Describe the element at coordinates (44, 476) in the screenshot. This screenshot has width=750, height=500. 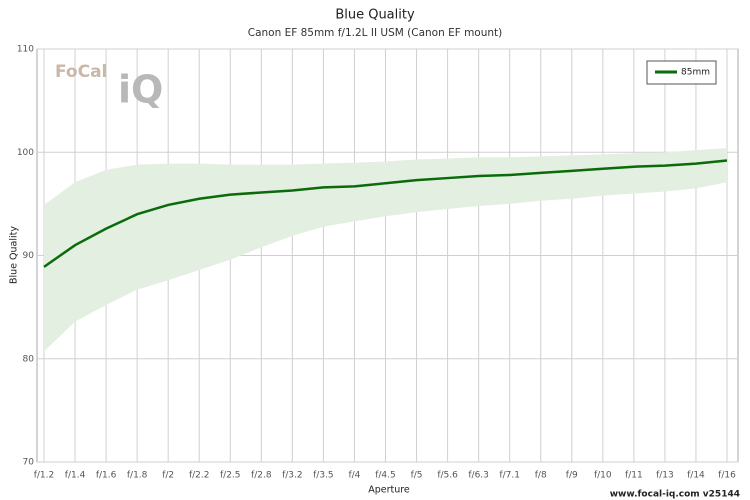
I see `x-tick-label: f/1.2` at that location.